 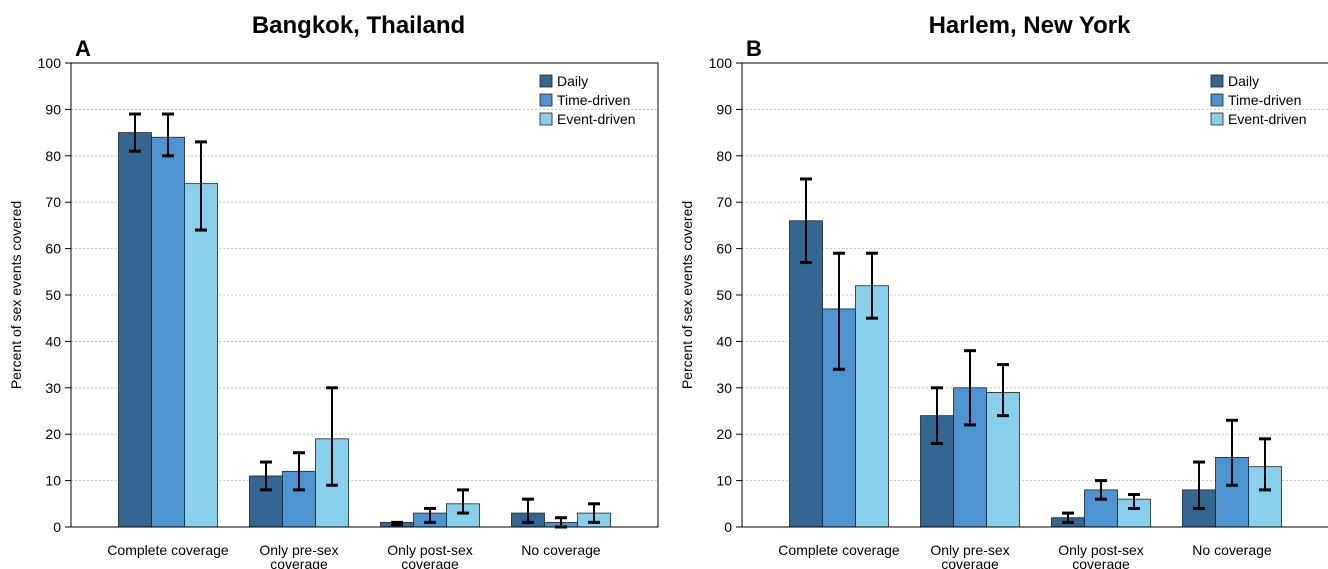 I want to click on chart-title: Bangkok, Thailand, so click(x=358, y=25).